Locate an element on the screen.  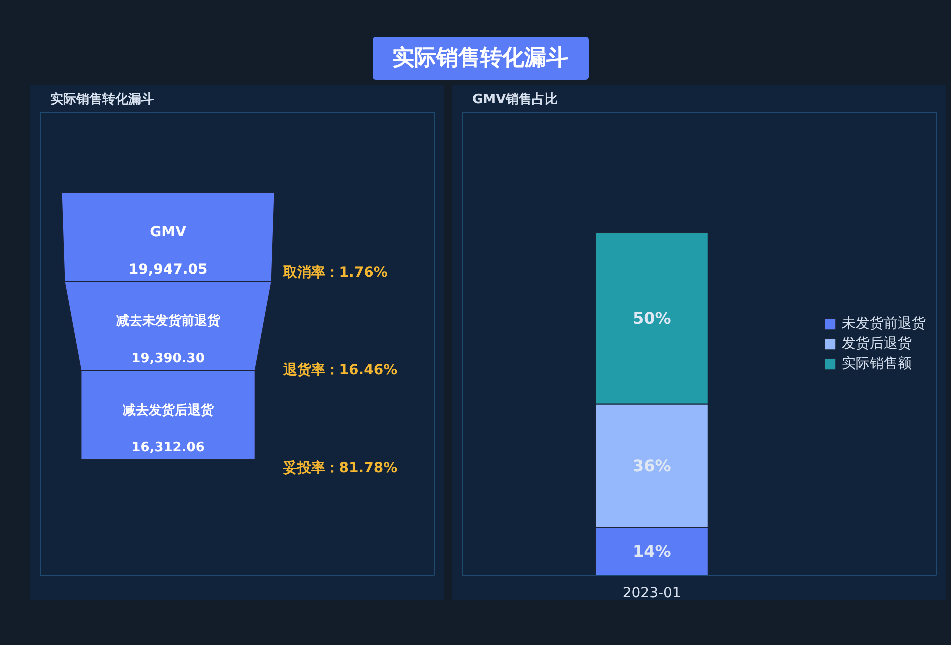
data-label: 19,390.30 is located at coordinates (168, 358).